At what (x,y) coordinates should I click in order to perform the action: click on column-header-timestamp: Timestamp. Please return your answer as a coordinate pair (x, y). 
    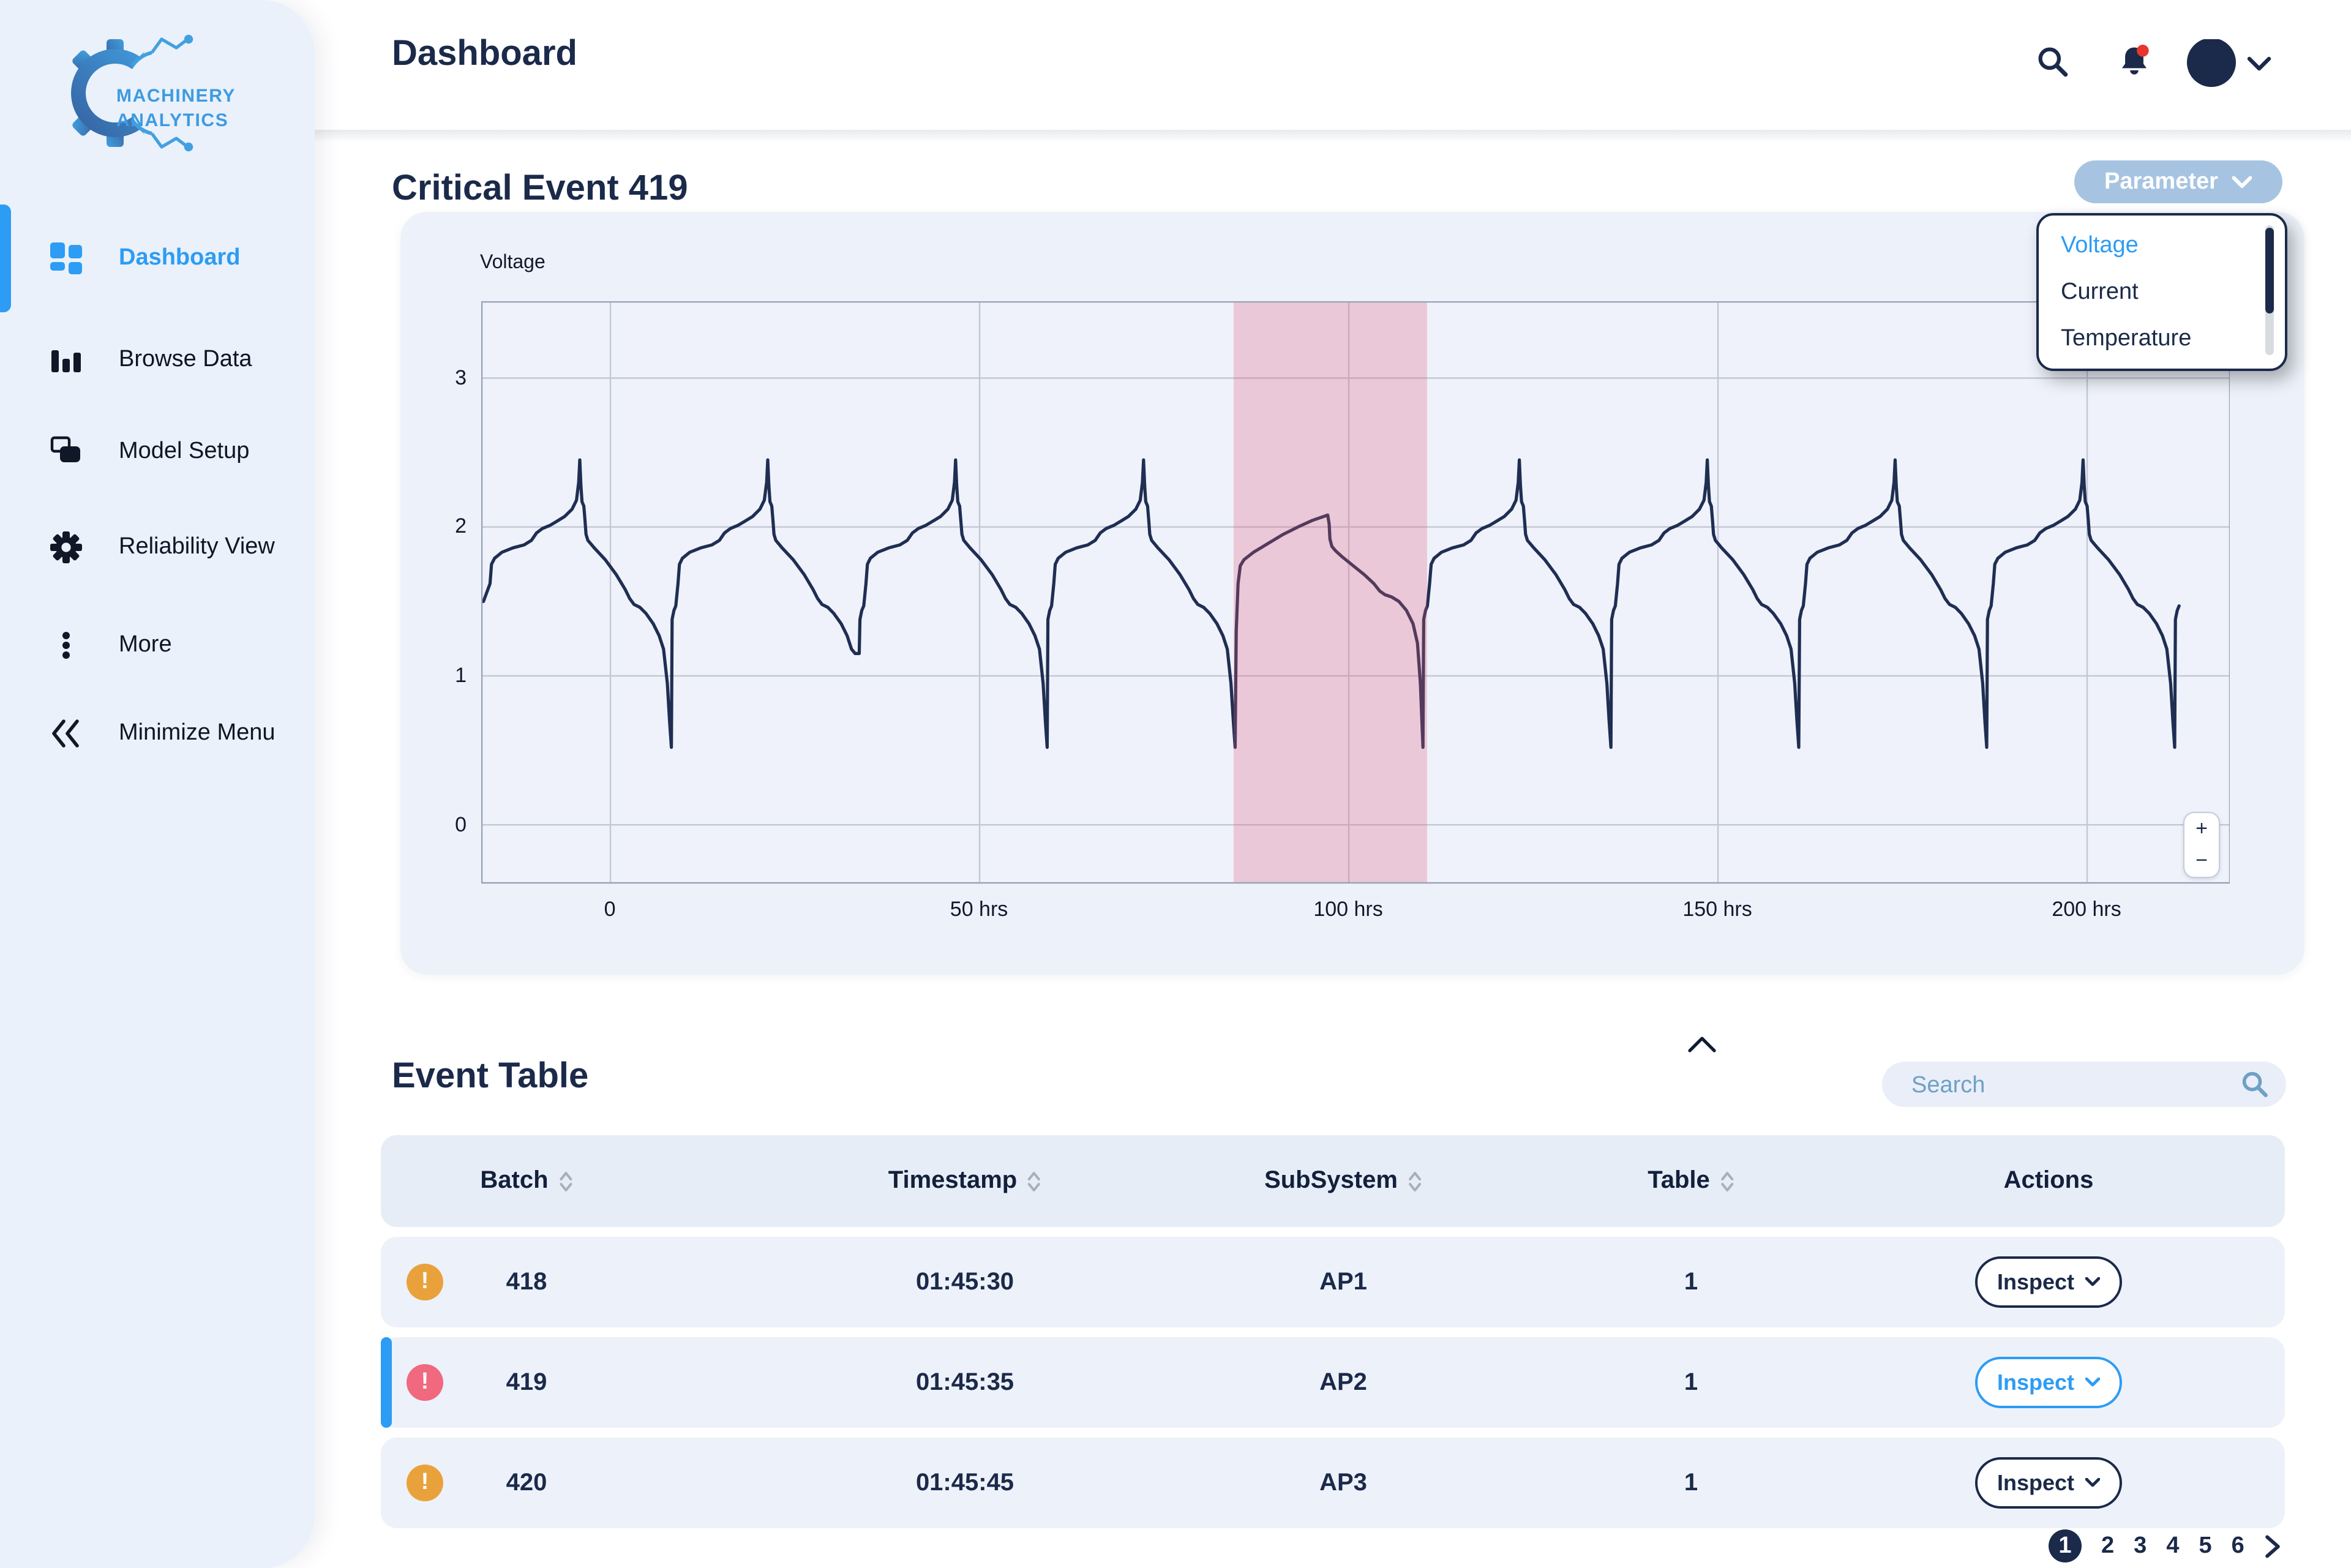
    Looking at the image, I should click on (964, 1181).